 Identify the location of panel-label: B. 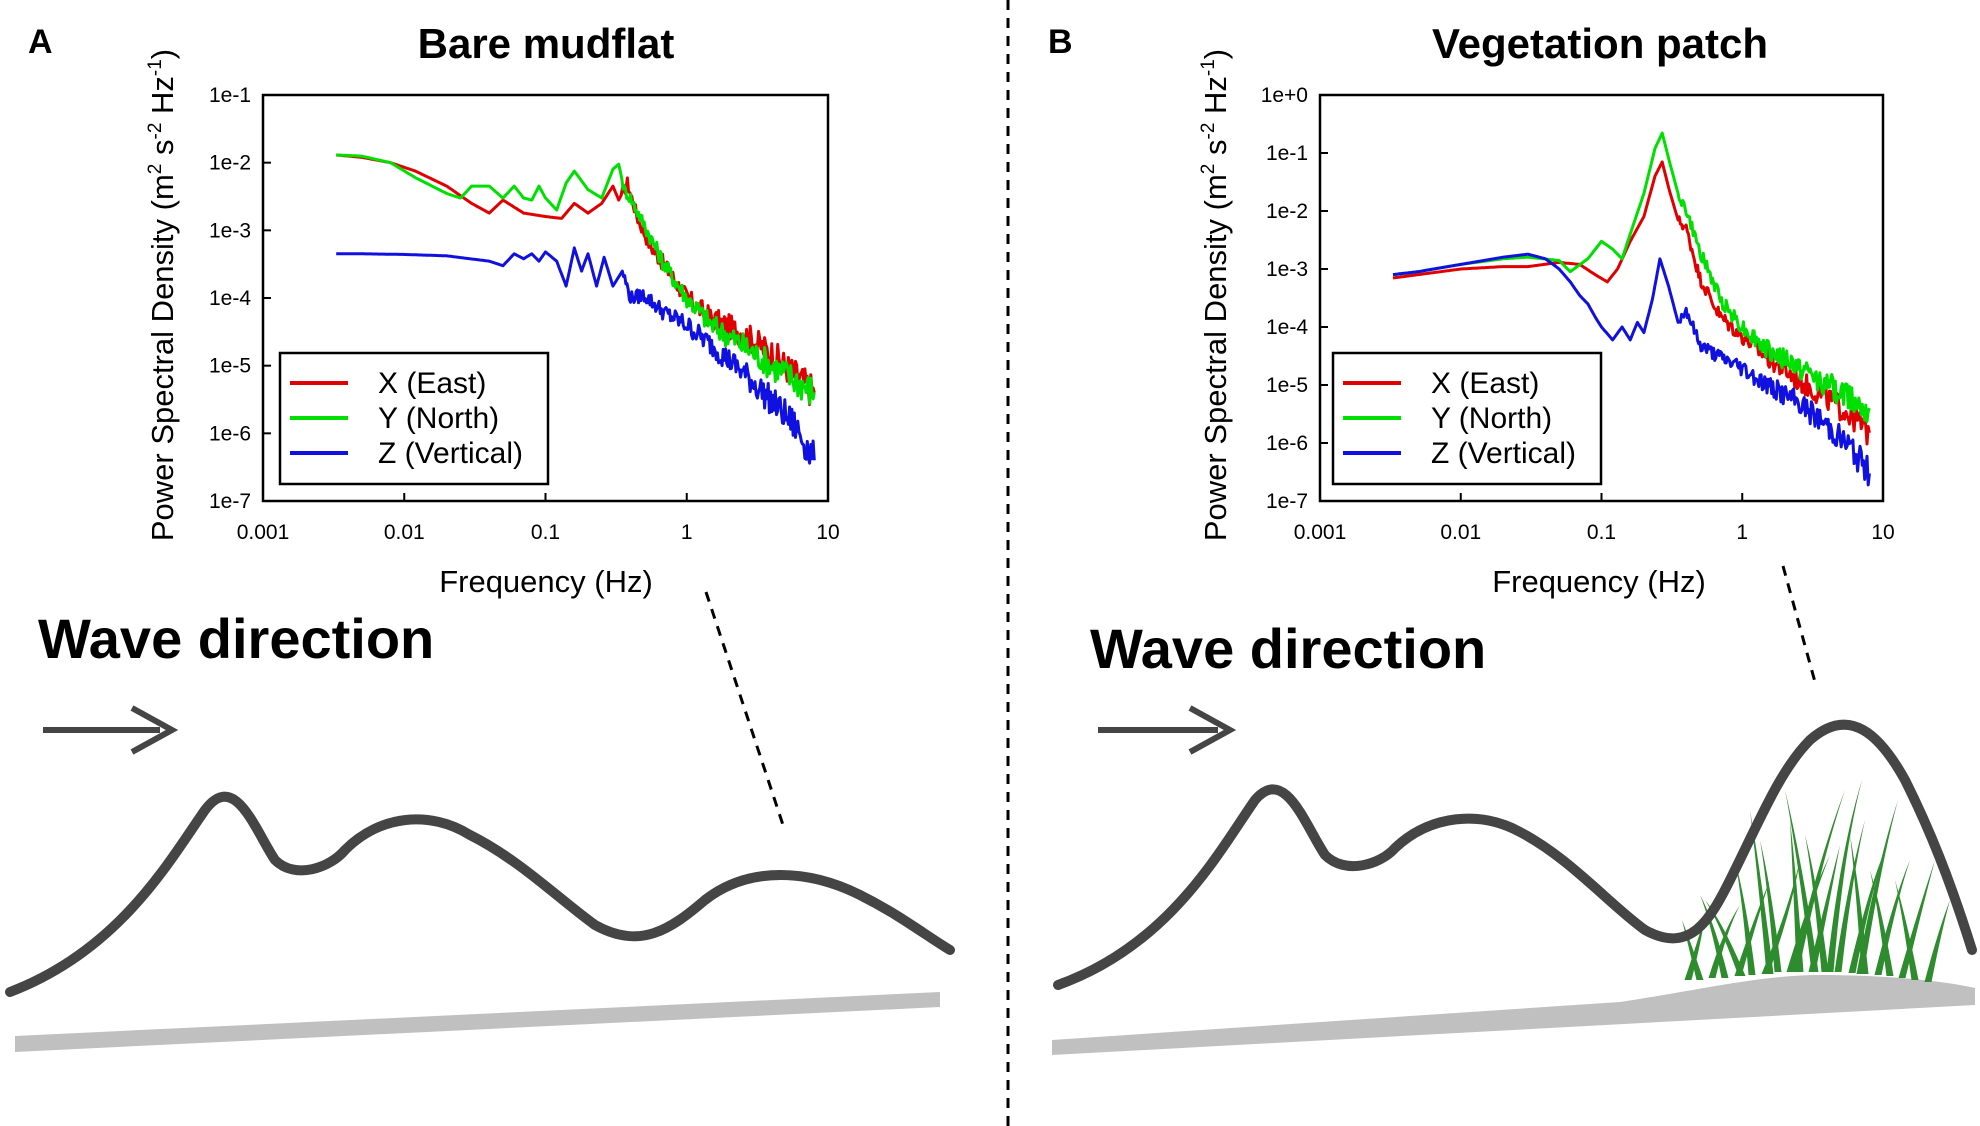
(1060, 42).